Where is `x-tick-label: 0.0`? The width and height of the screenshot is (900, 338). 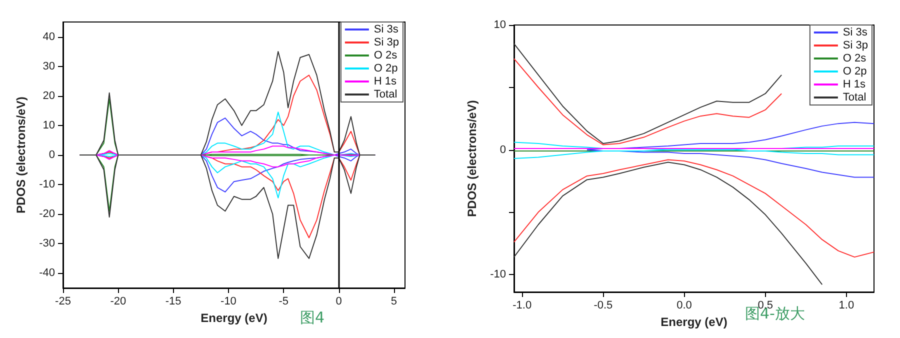 x-tick-label: 0.0 is located at coordinates (684, 306).